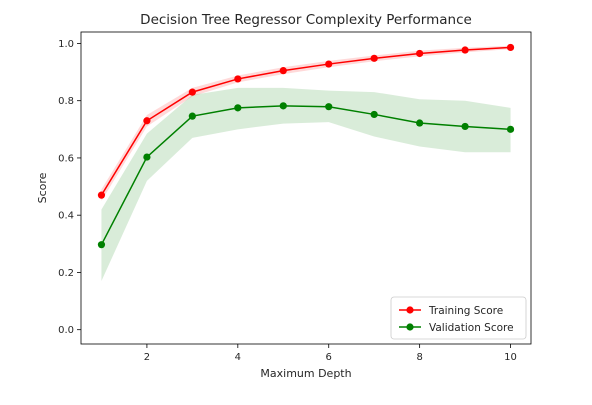  Describe the element at coordinates (66, 44) in the screenshot. I see `y-tick-label-5: 1.0` at that location.